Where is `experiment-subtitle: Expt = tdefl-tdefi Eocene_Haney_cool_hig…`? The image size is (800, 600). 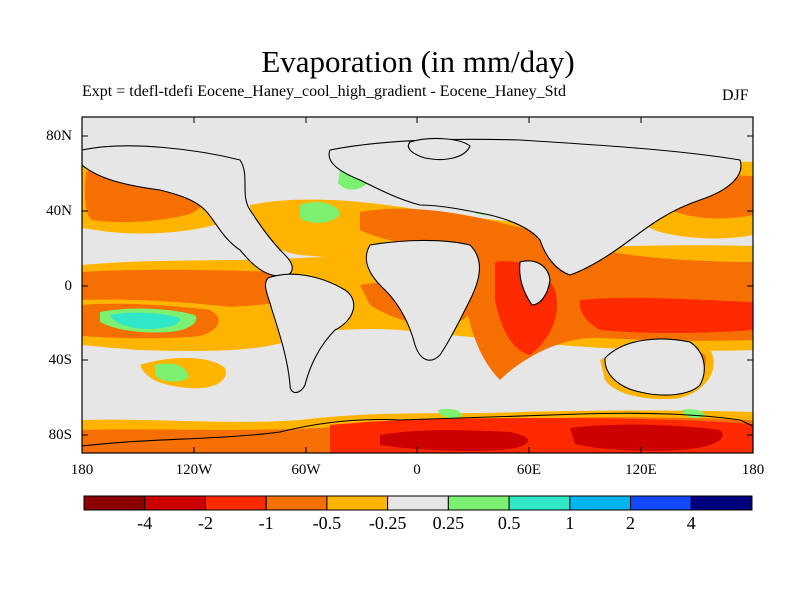 experiment-subtitle: Expt = tdefl-tdefi Eocene_Haney_cool_hig… is located at coordinates (324, 91).